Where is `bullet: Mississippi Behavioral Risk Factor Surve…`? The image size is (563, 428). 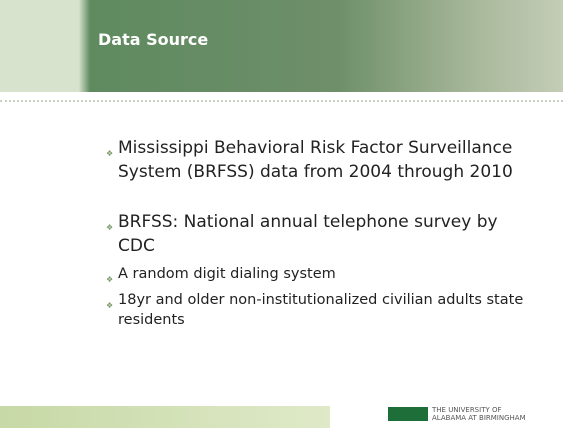
bullet: Mississippi Behavioral Risk Factor Surve… is located at coordinates (322, 160).